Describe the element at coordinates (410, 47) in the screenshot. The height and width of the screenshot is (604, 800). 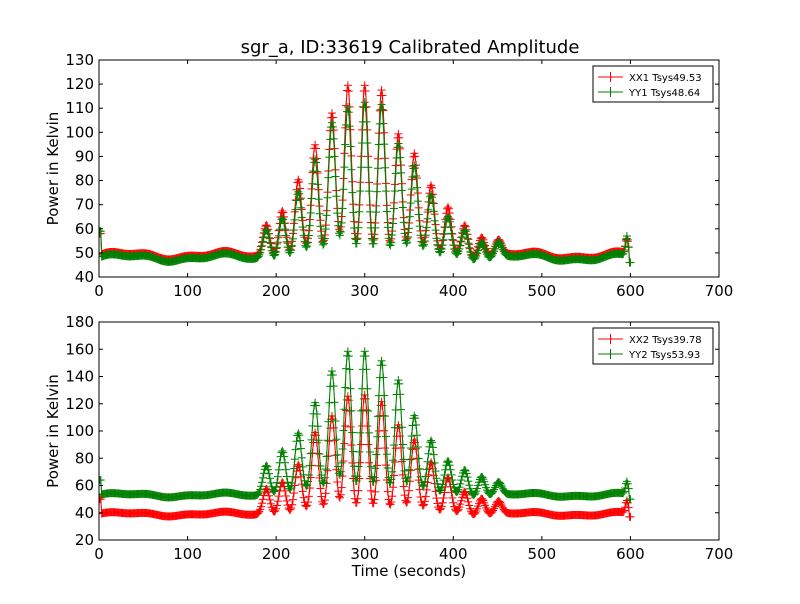
I see `chart-title: sgr_a, ID:33619 Calibrated Amplitude` at that location.